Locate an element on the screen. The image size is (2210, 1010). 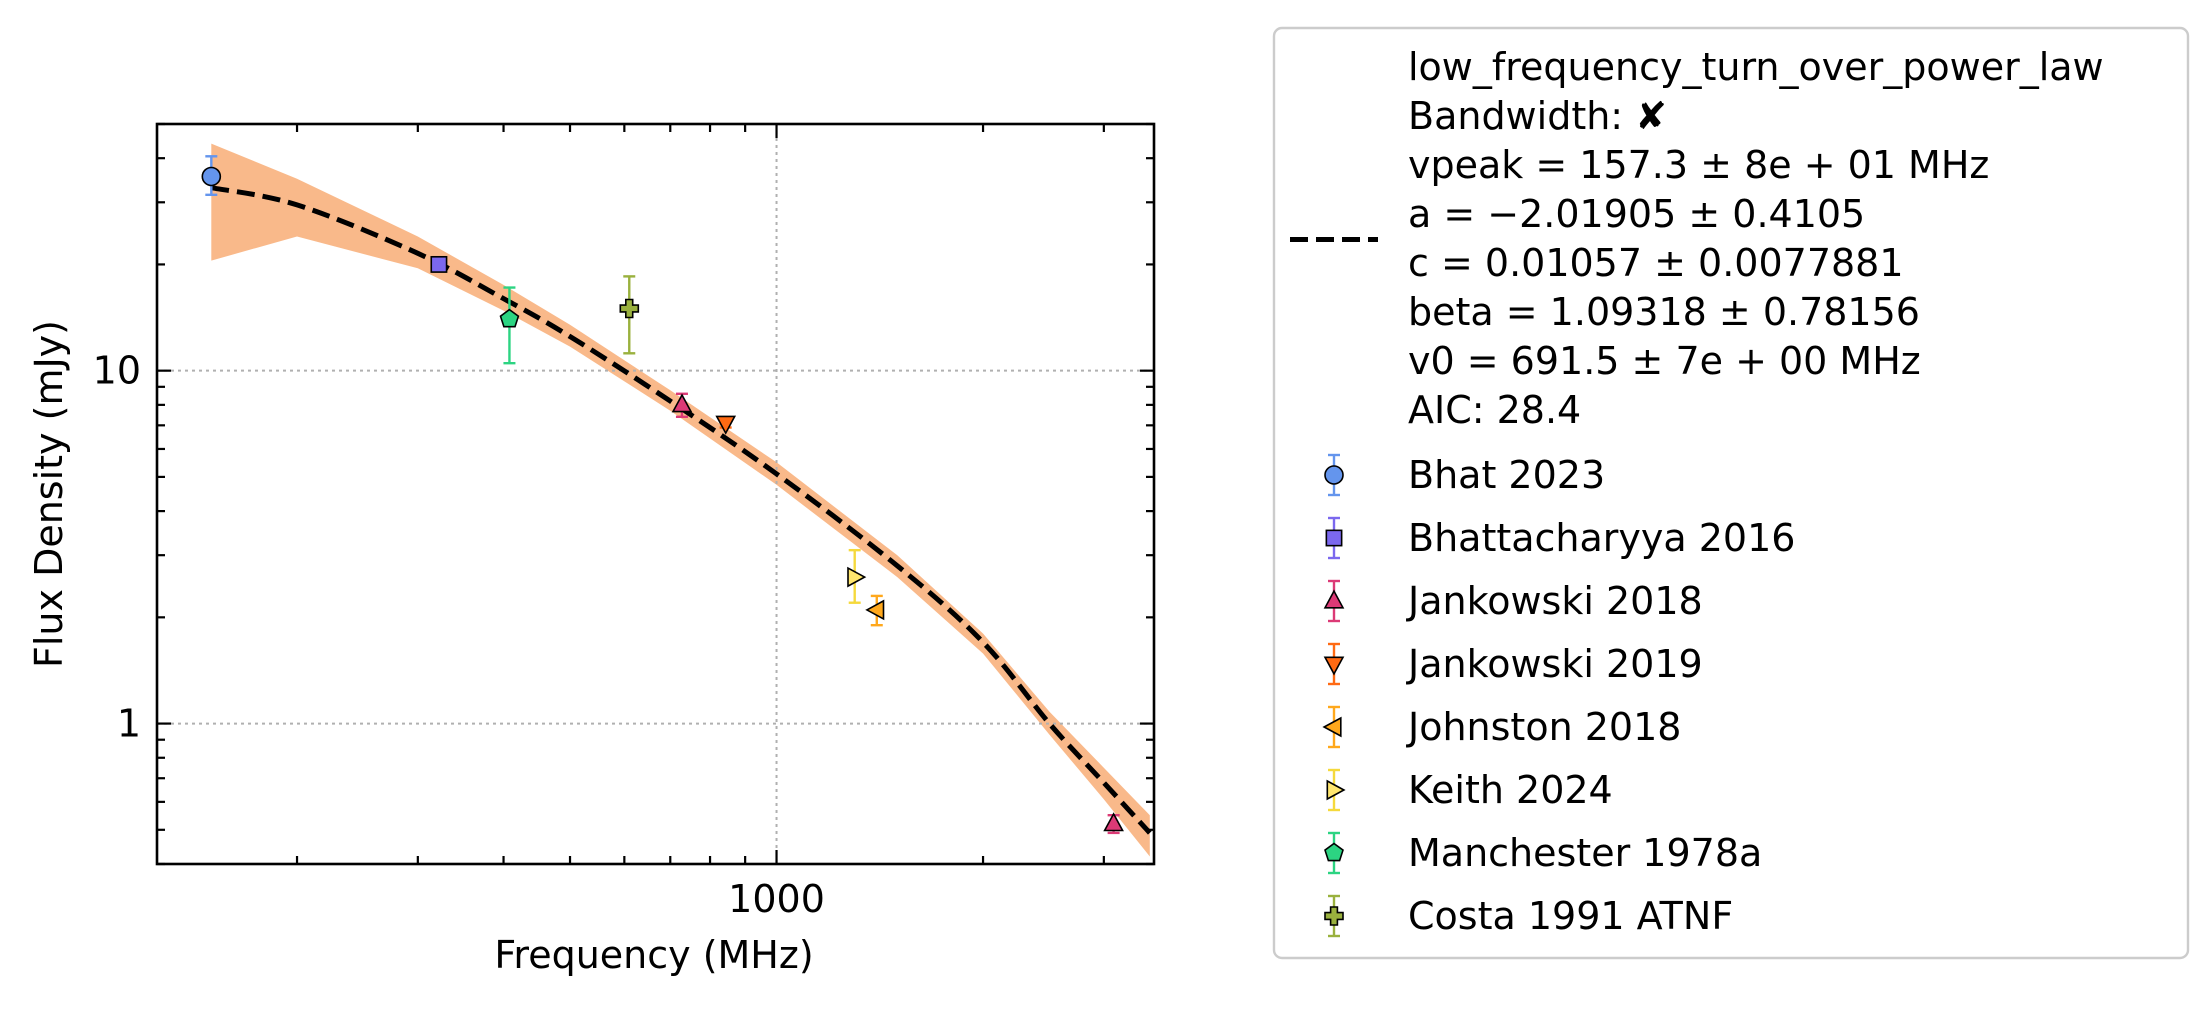
legend-fit-label-line: a = −2.01905 ± 0.4105 is located at coordinates (1636, 214).